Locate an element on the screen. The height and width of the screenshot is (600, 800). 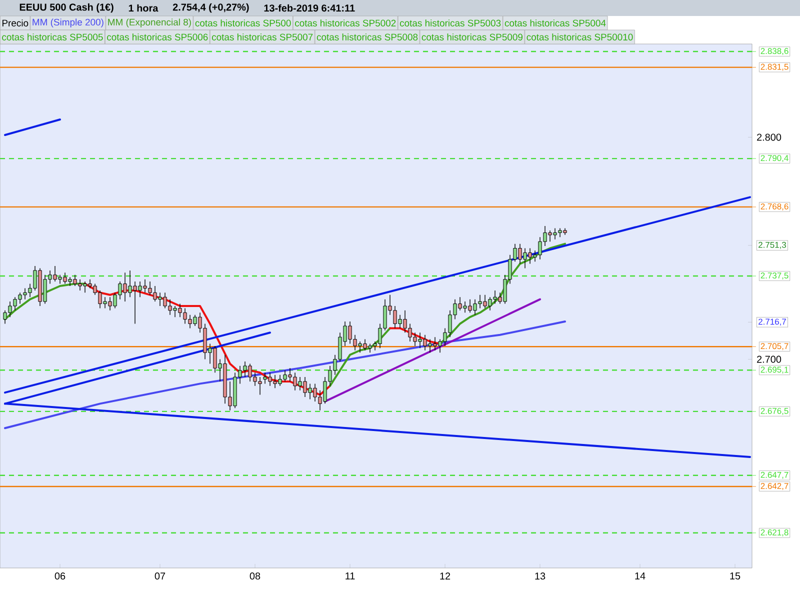
text: 2.754,4 (+0,27%) is located at coordinates (210, 8).